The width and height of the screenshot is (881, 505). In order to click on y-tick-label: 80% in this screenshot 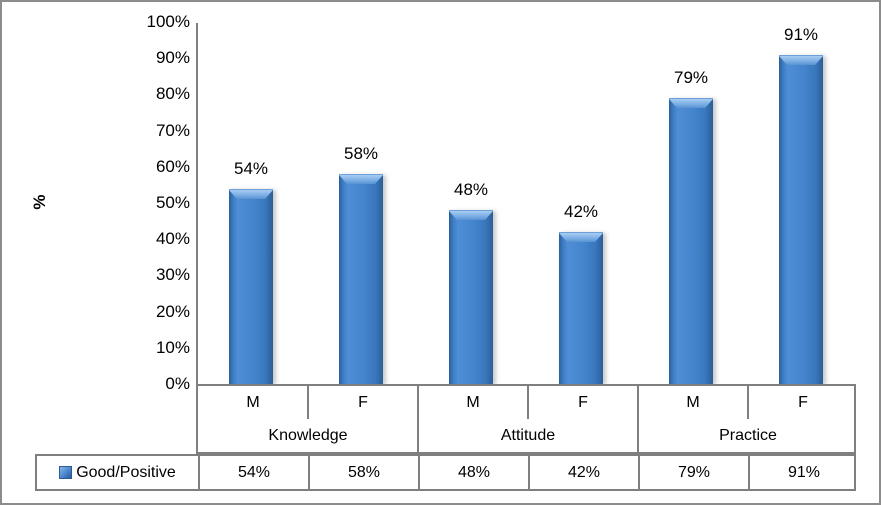, I will do `click(172, 94)`.